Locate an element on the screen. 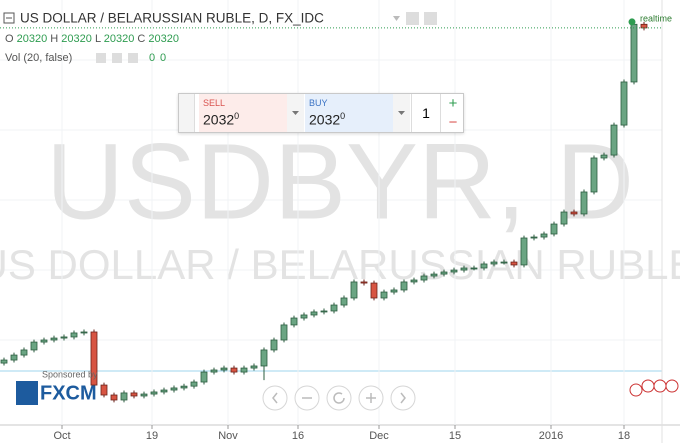 Image resolution: width=680 pixels, height=443 pixels. collapse-icon is located at coordinates (9, 18).